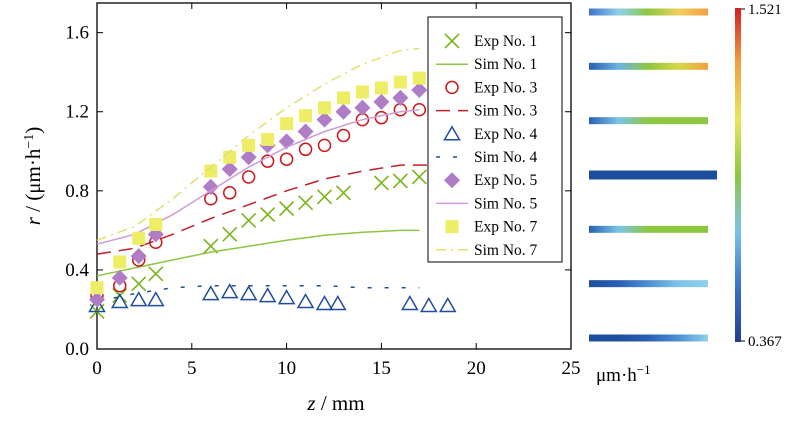 This screenshot has height=422, width=800. What do you see at coordinates (506, 111) in the screenshot?
I see `legend-label-sim-no-3: Sim No. 3` at bounding box center [506, 111].